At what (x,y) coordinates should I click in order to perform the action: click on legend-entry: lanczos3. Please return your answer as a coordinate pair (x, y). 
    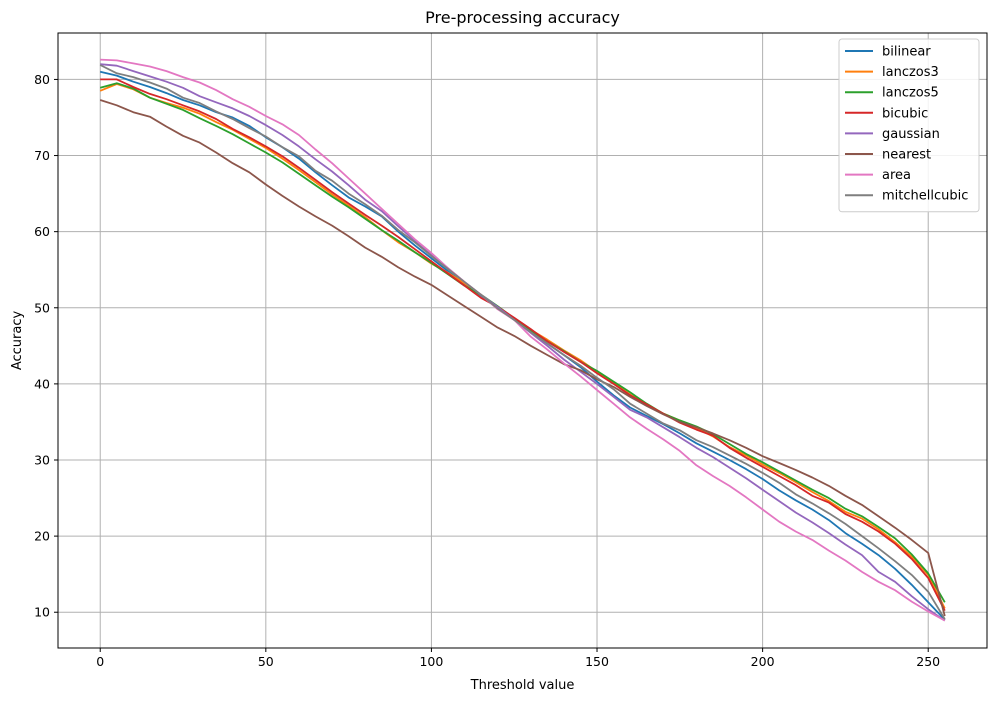
    Looking at the image, I should click on (910, 72).